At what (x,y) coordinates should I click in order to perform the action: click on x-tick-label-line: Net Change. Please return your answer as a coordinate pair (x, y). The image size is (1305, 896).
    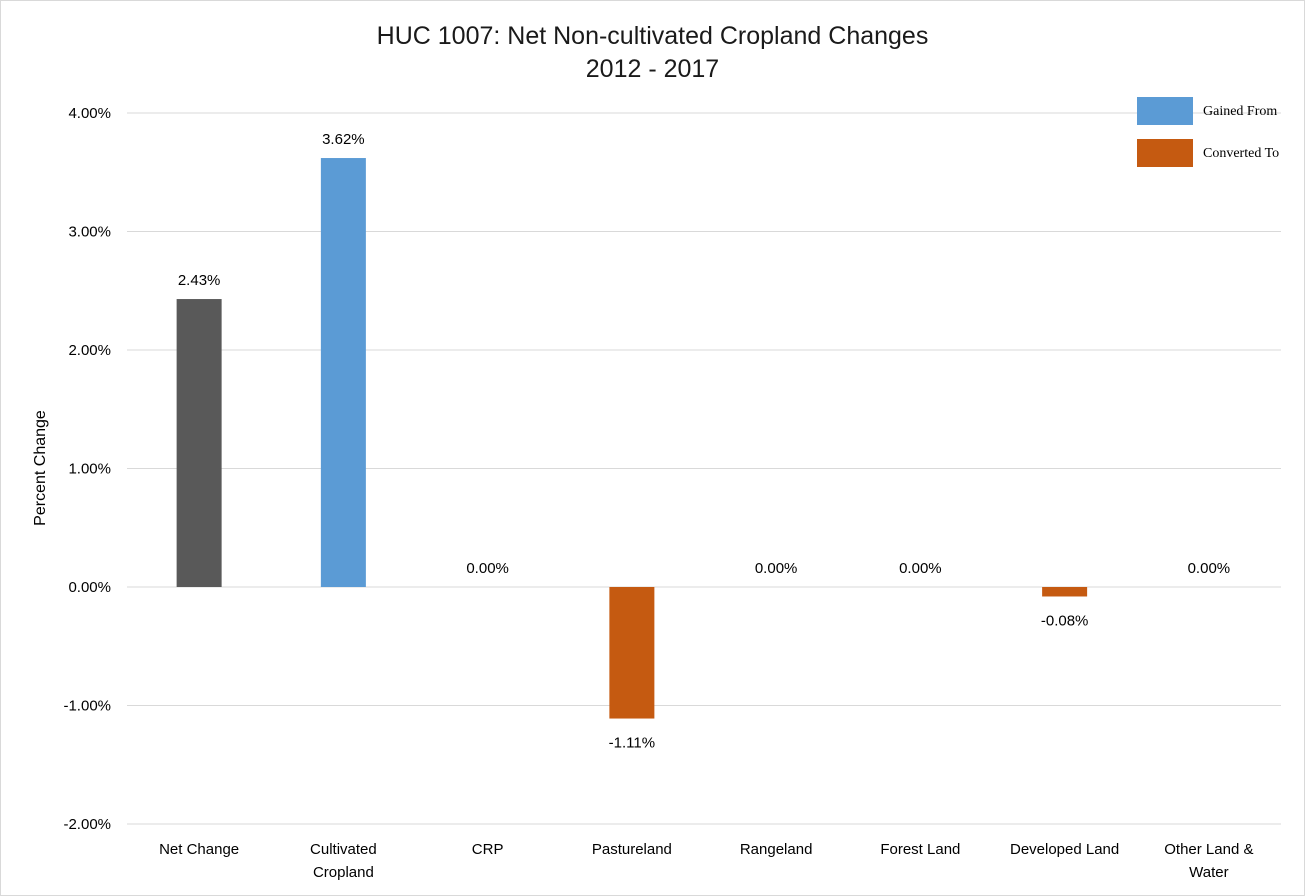
    Looking at the image, I should click on (199, 849).